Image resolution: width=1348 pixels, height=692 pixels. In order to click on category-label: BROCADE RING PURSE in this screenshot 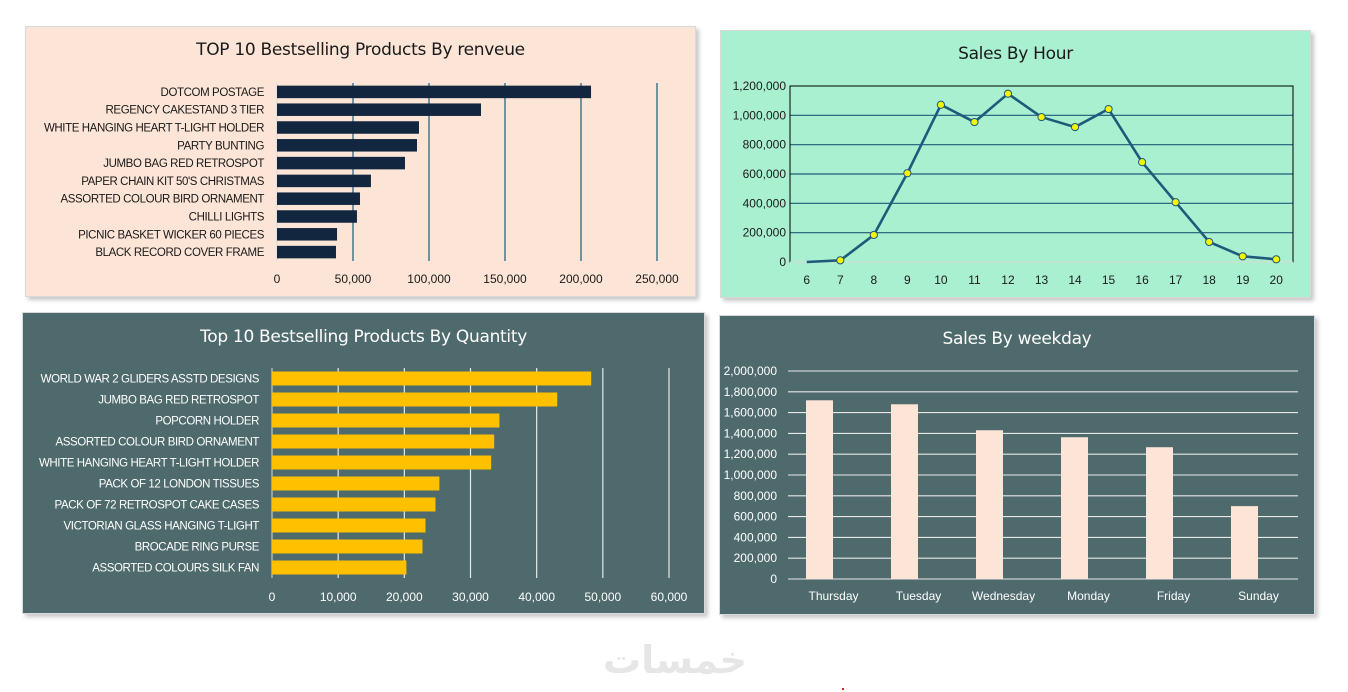, I will do `click(197, 548)`.